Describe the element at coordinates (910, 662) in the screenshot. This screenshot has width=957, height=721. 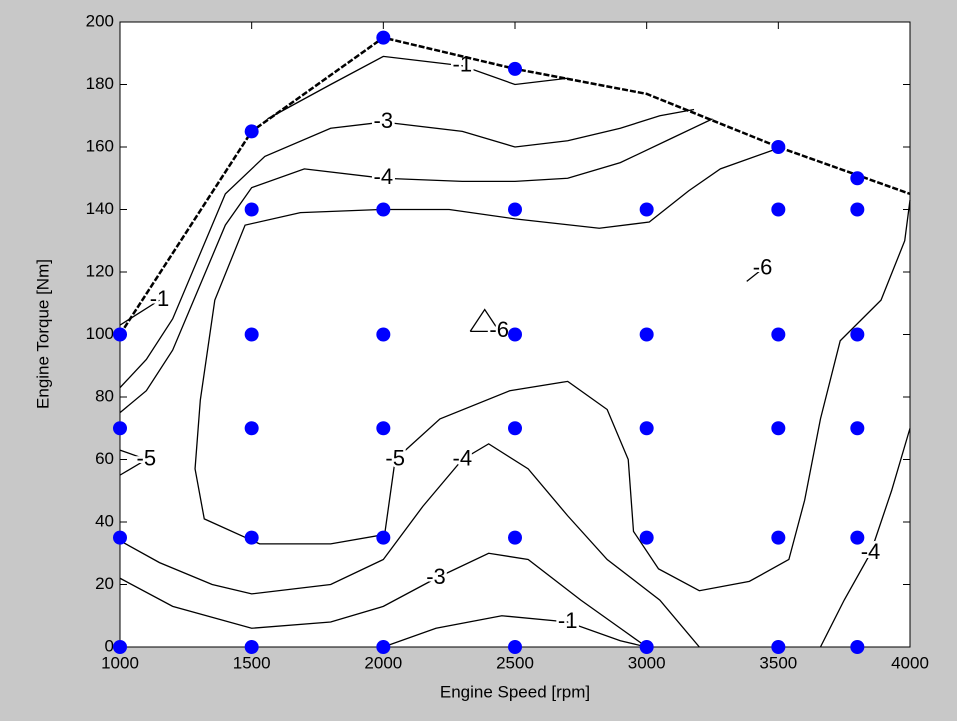
I see `x-tick-label: 4000` at that location.